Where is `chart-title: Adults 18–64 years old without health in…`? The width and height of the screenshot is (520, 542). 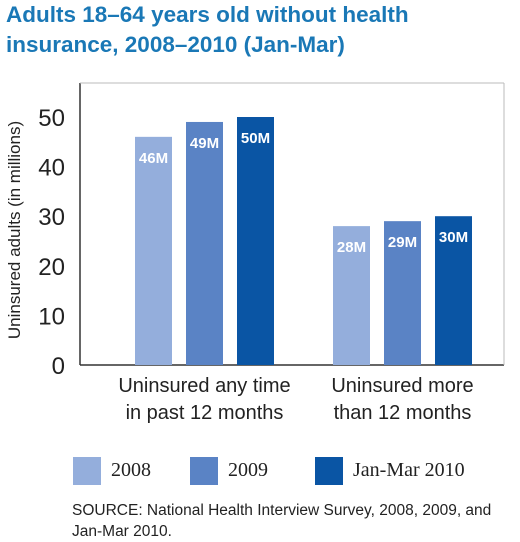
chart-title: Adults 18–64 years old without health in… is located at coordinates (207, 29).